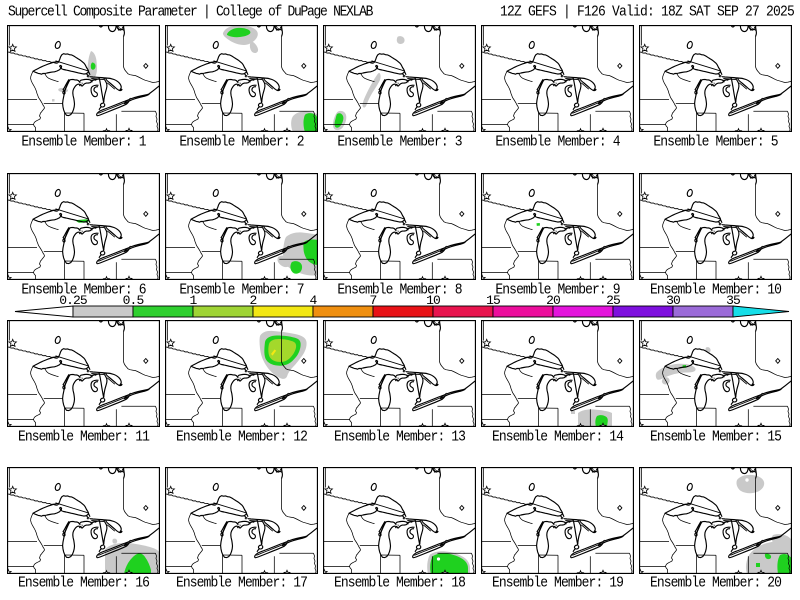 Image resolution: width=800 pixels, height=600 pixels. I want to click on svg-text: 20, so click(553, 300).